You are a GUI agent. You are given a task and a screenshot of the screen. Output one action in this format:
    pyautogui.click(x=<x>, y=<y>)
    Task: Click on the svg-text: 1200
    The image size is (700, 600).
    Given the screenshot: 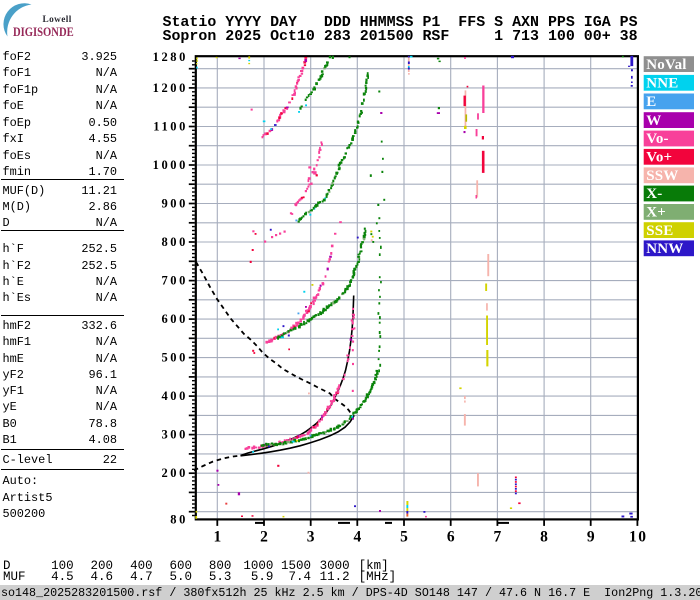 What is the action you would take?
    pyautogui.click(x=170, y=88)
    